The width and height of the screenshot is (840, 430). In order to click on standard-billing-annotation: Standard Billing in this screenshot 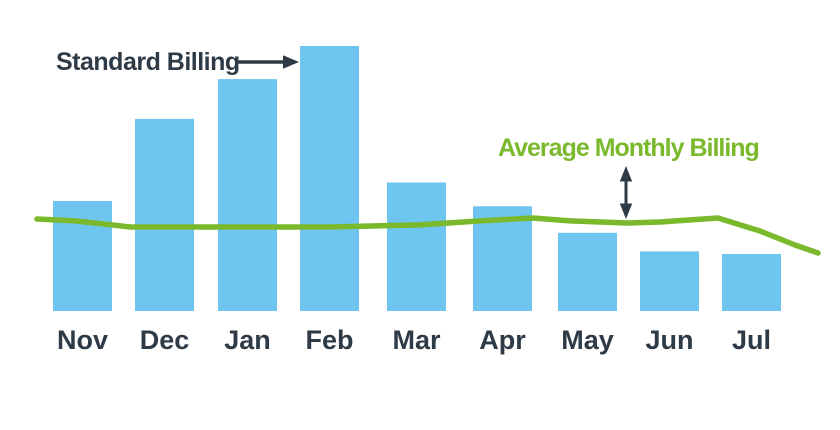, I will do `click(177, 62)`.